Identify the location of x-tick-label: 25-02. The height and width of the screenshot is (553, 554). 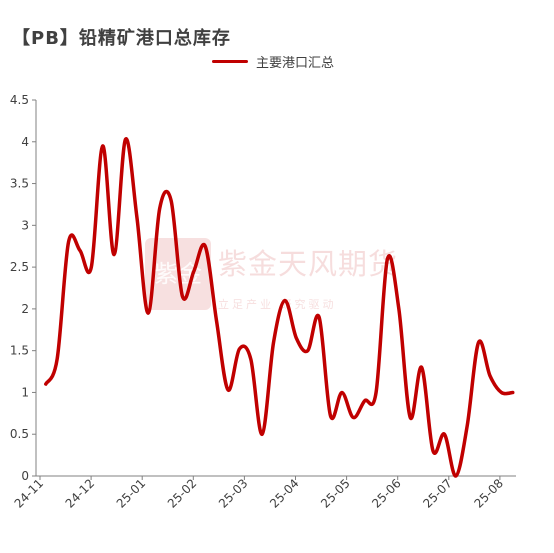
(182, 493).